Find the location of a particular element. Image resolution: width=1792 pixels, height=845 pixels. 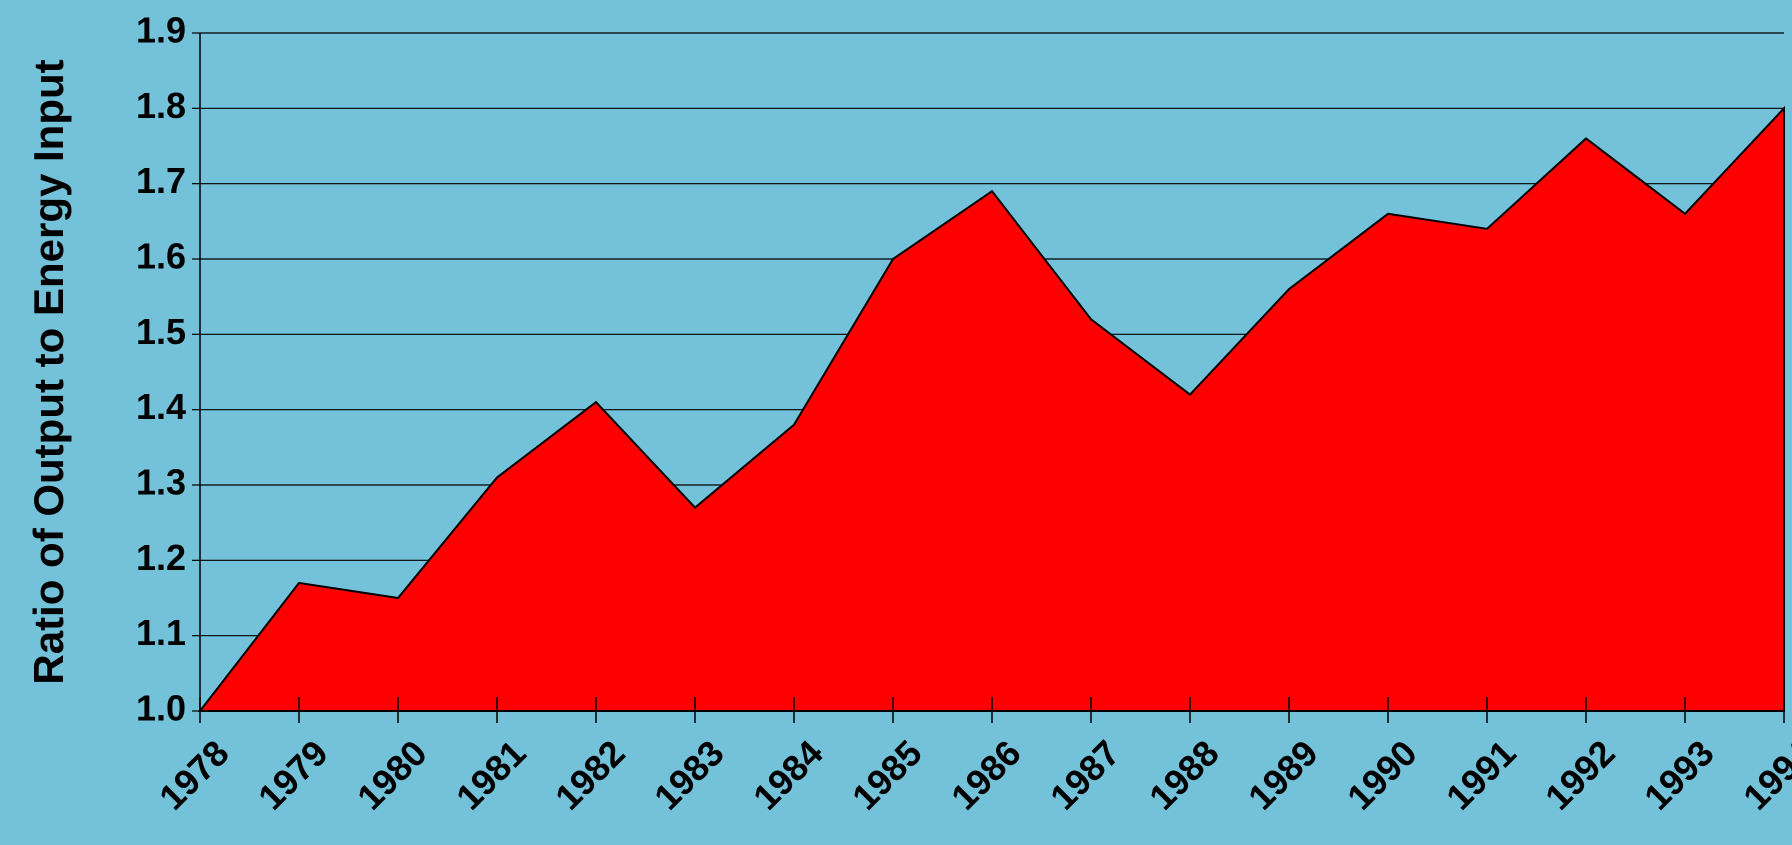

x-tick-label: 1983 is located at coordinates (689, 775).